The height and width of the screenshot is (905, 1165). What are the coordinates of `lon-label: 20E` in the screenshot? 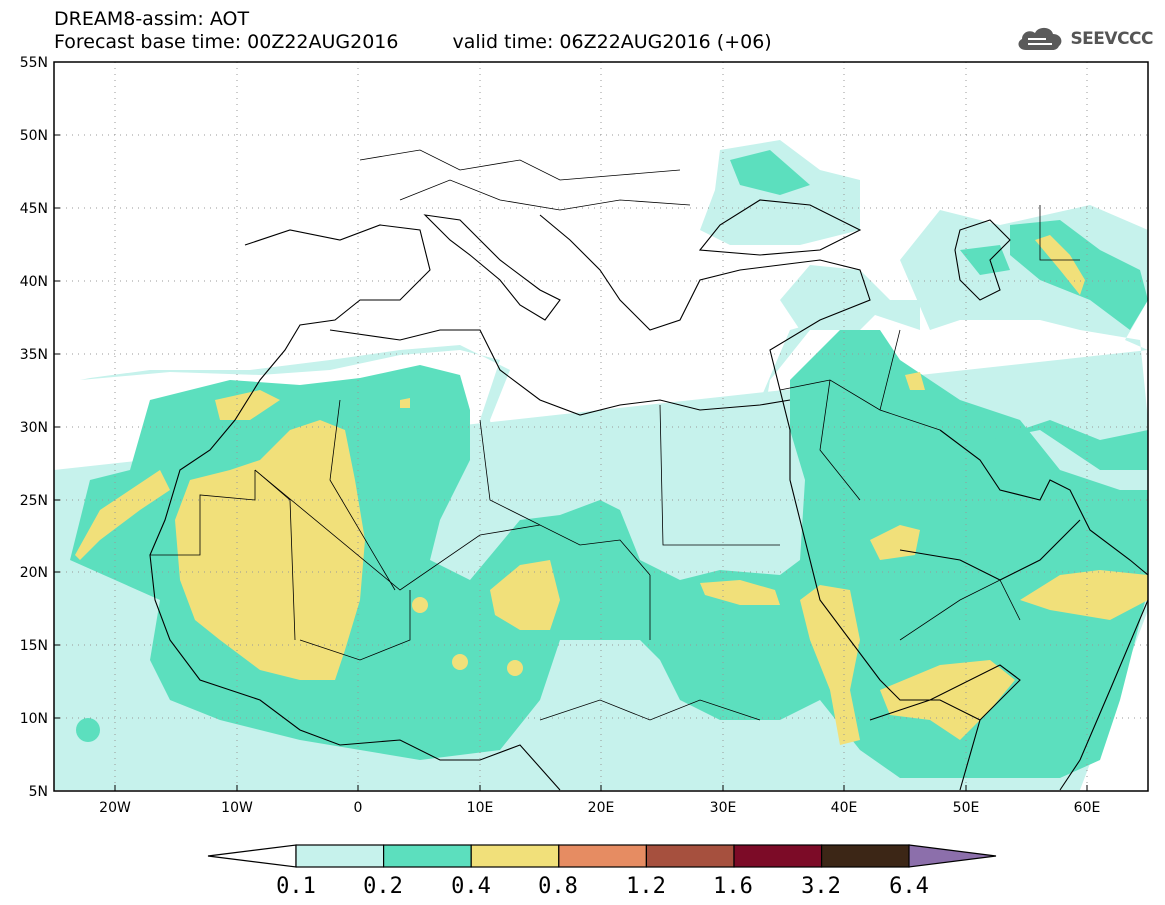 It's located at (601, 808).